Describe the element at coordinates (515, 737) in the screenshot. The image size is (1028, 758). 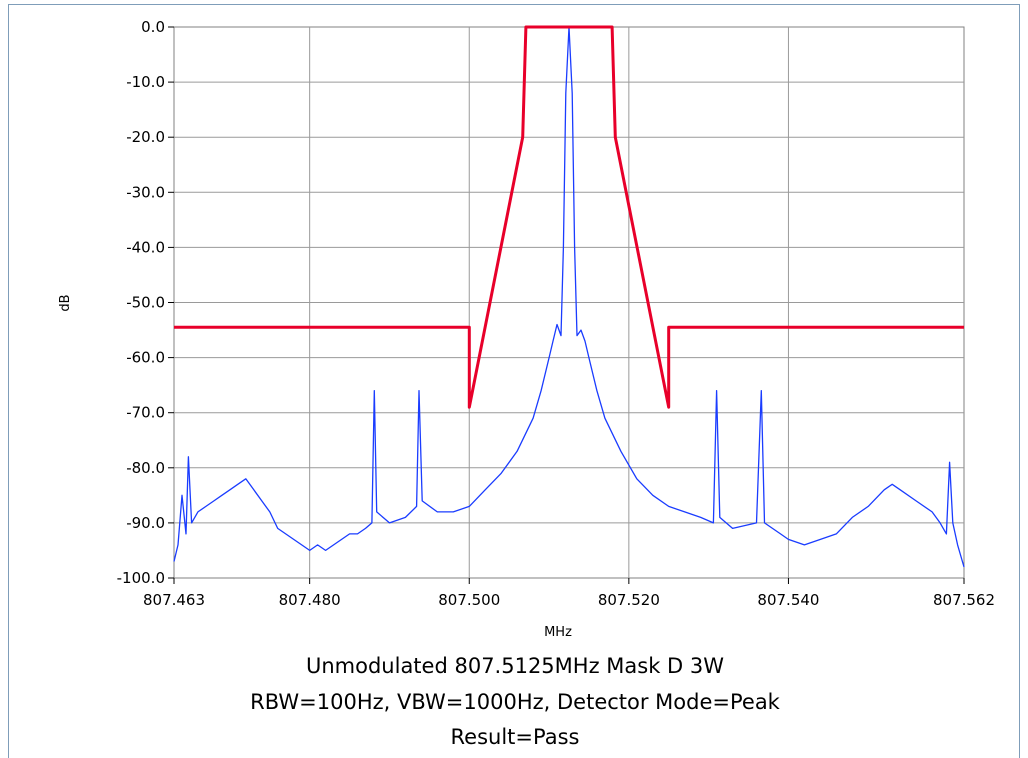
I see `chart-caption-line-3: Result=Pass` at that location.